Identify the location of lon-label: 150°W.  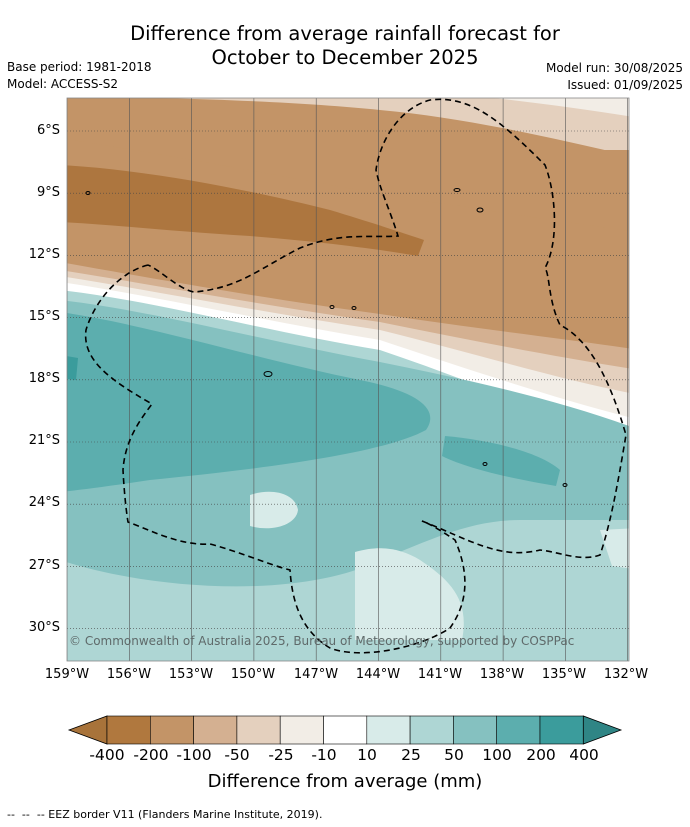
(253, 674).